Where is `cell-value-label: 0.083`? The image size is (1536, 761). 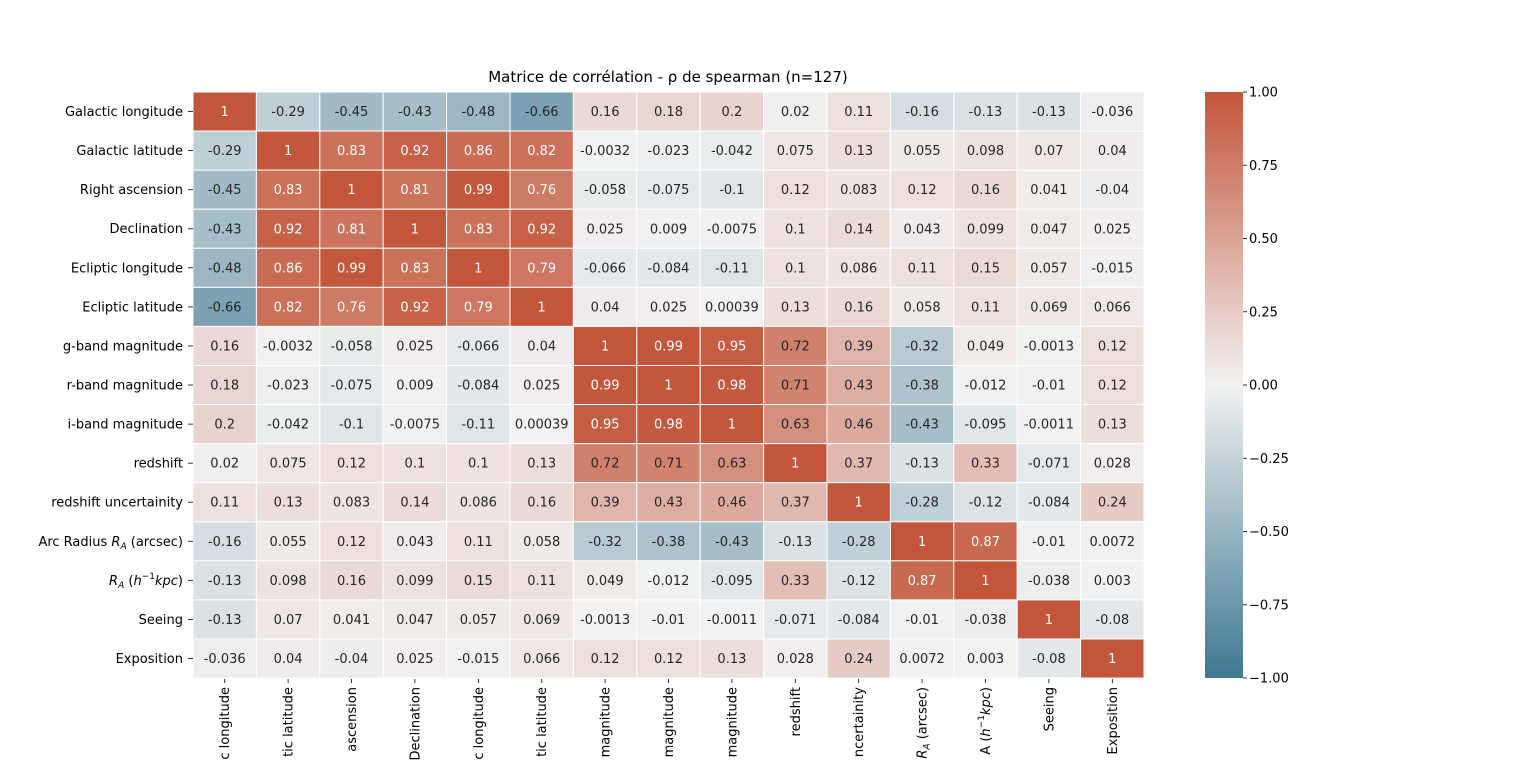
cell-value-label: 0.083 is located at coordinates (858, 190).